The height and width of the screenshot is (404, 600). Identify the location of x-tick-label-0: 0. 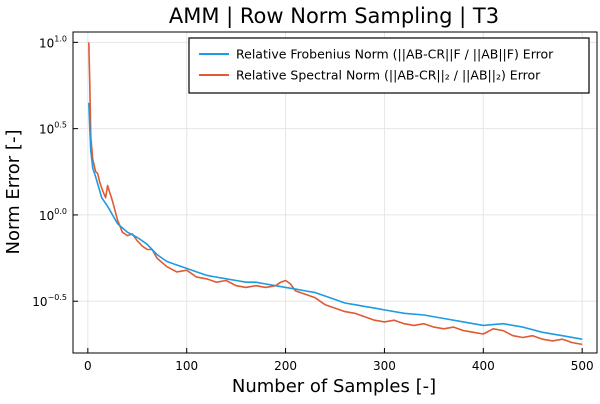
(88, 366).